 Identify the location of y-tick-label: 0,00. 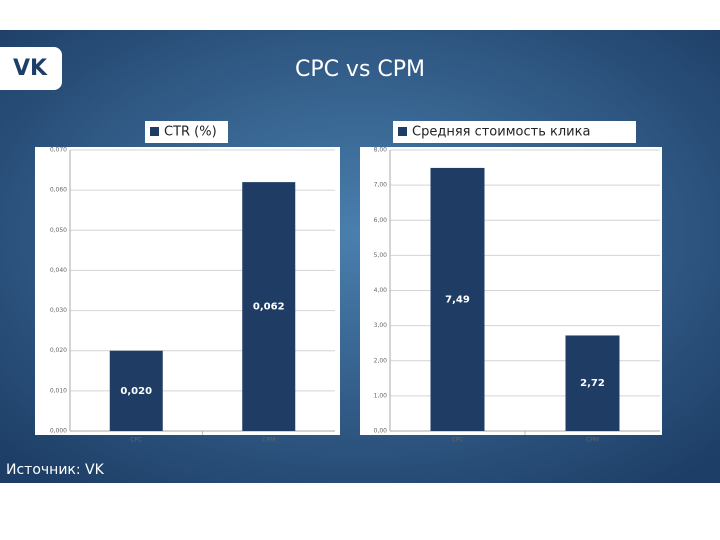
(381, 431).